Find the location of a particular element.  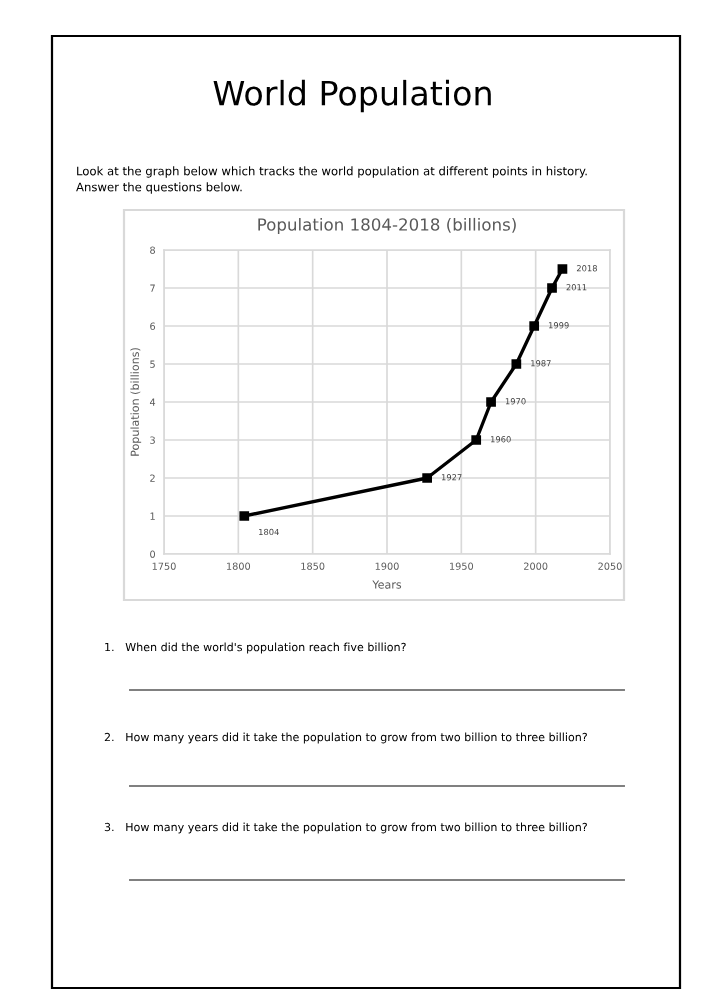

chart-title: Population 1804-2018 (billions) is located at coordinates (387, 226).